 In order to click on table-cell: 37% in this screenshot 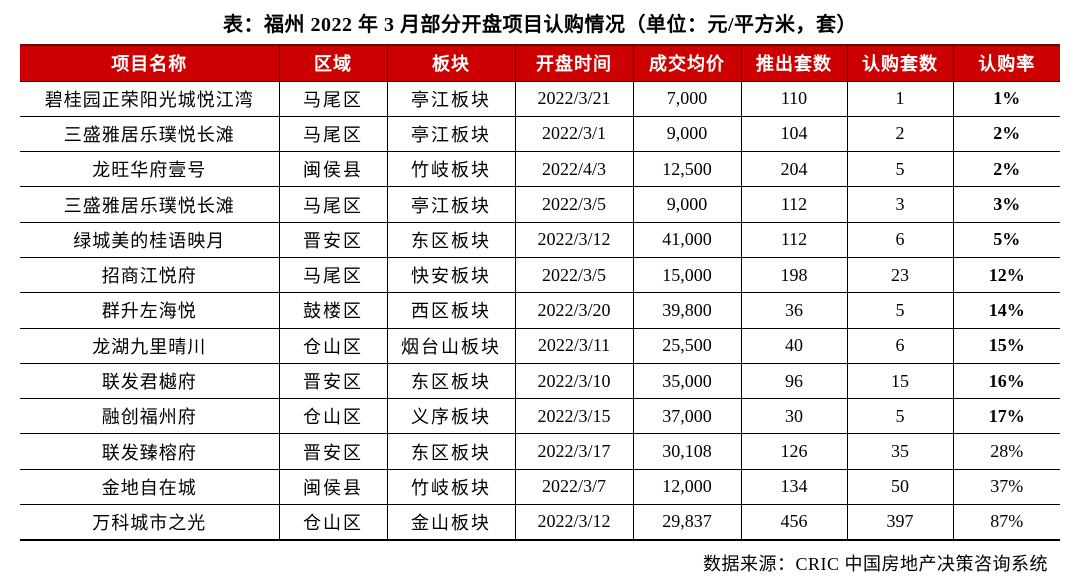, I will do `click(1006, 487)`.